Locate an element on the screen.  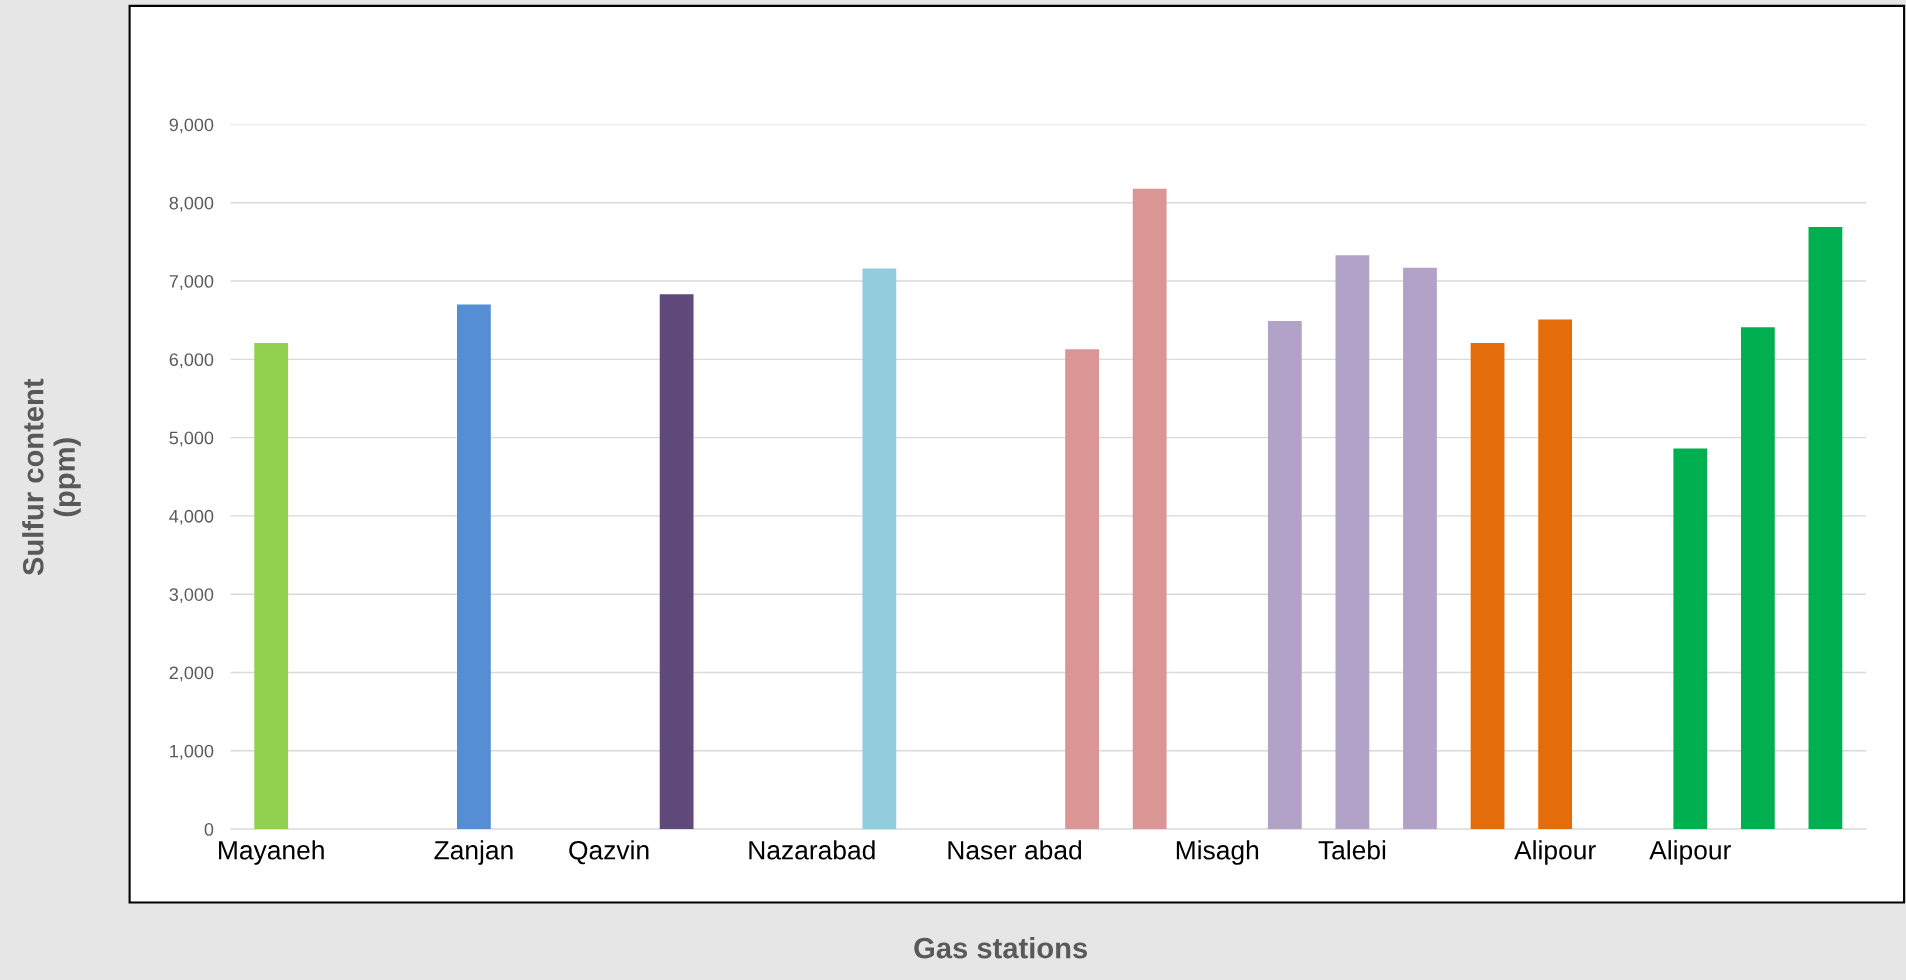
x-tick-label: Nazarabad is located at coordinates (812, 850).